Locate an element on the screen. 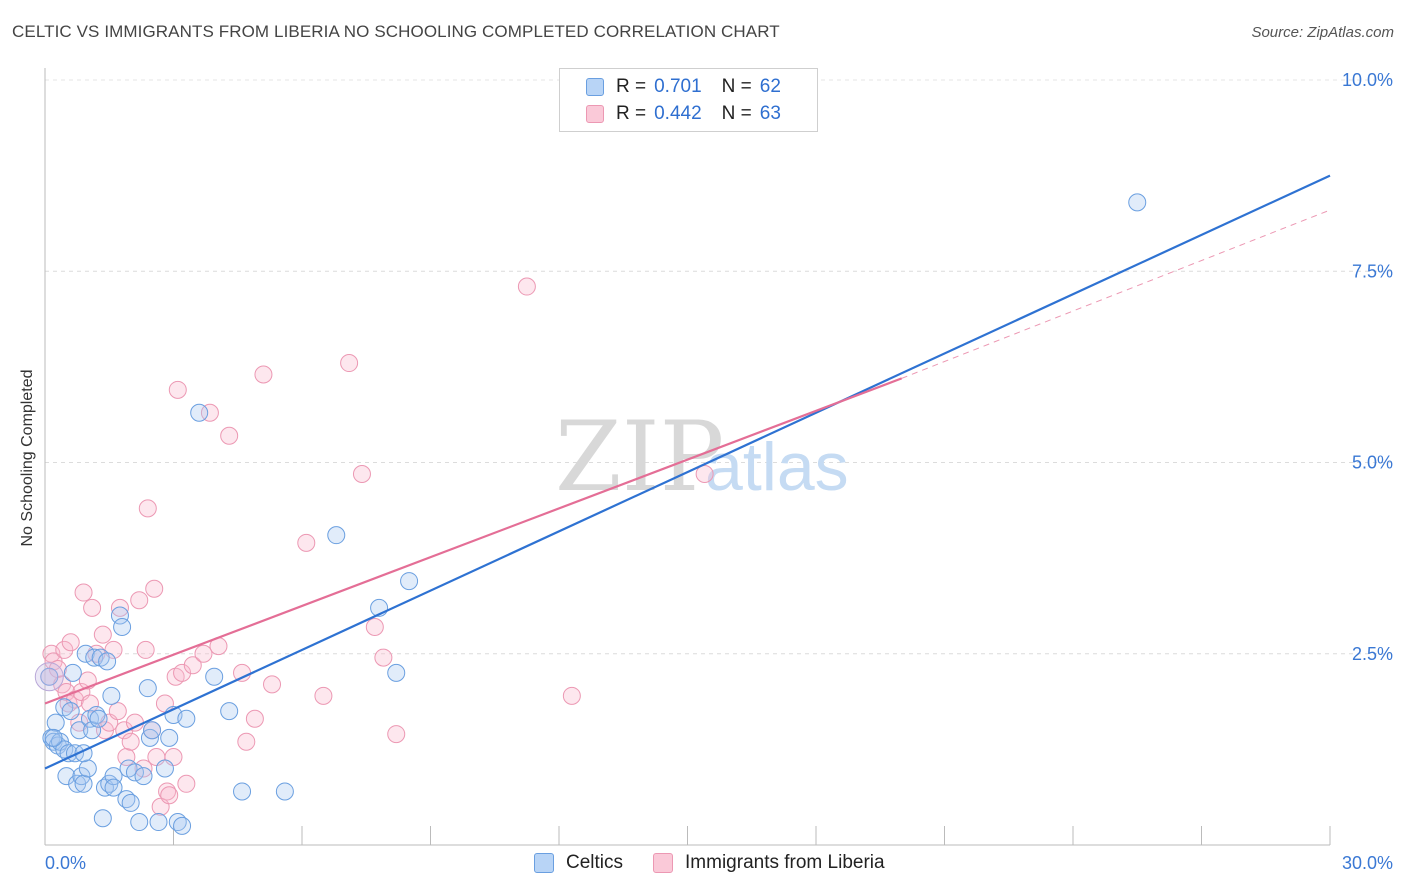  liberia-swatch is located at coordinates (663, 863).